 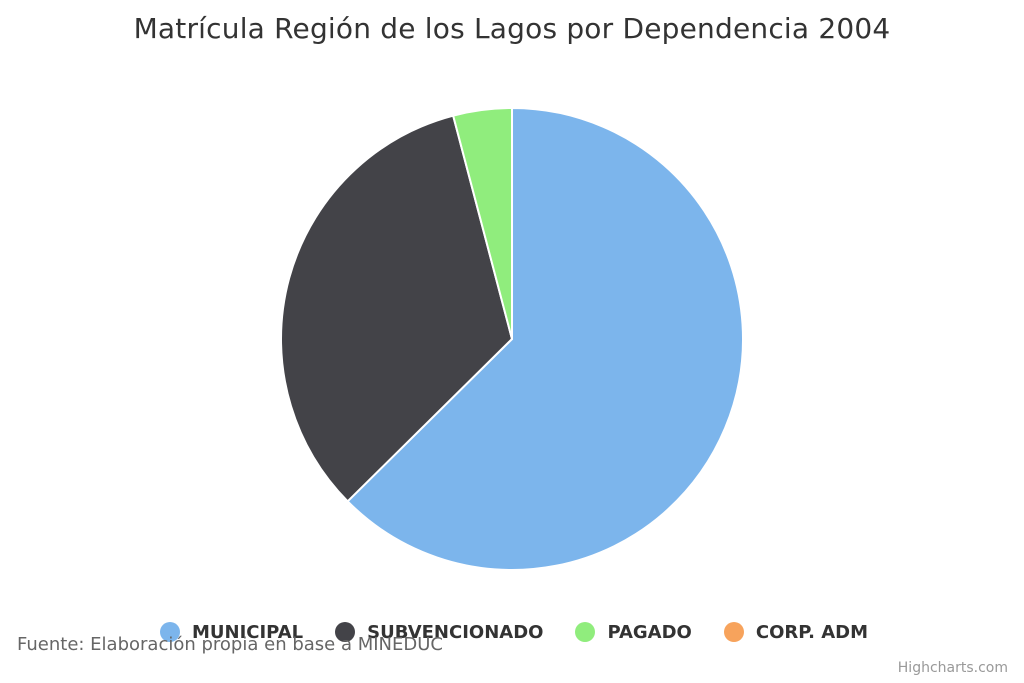 What do you see at coordinates (649, 632) in the screenshot?
I see `legend-label-pagado: PAGADO` at bounding box center [649, 632].